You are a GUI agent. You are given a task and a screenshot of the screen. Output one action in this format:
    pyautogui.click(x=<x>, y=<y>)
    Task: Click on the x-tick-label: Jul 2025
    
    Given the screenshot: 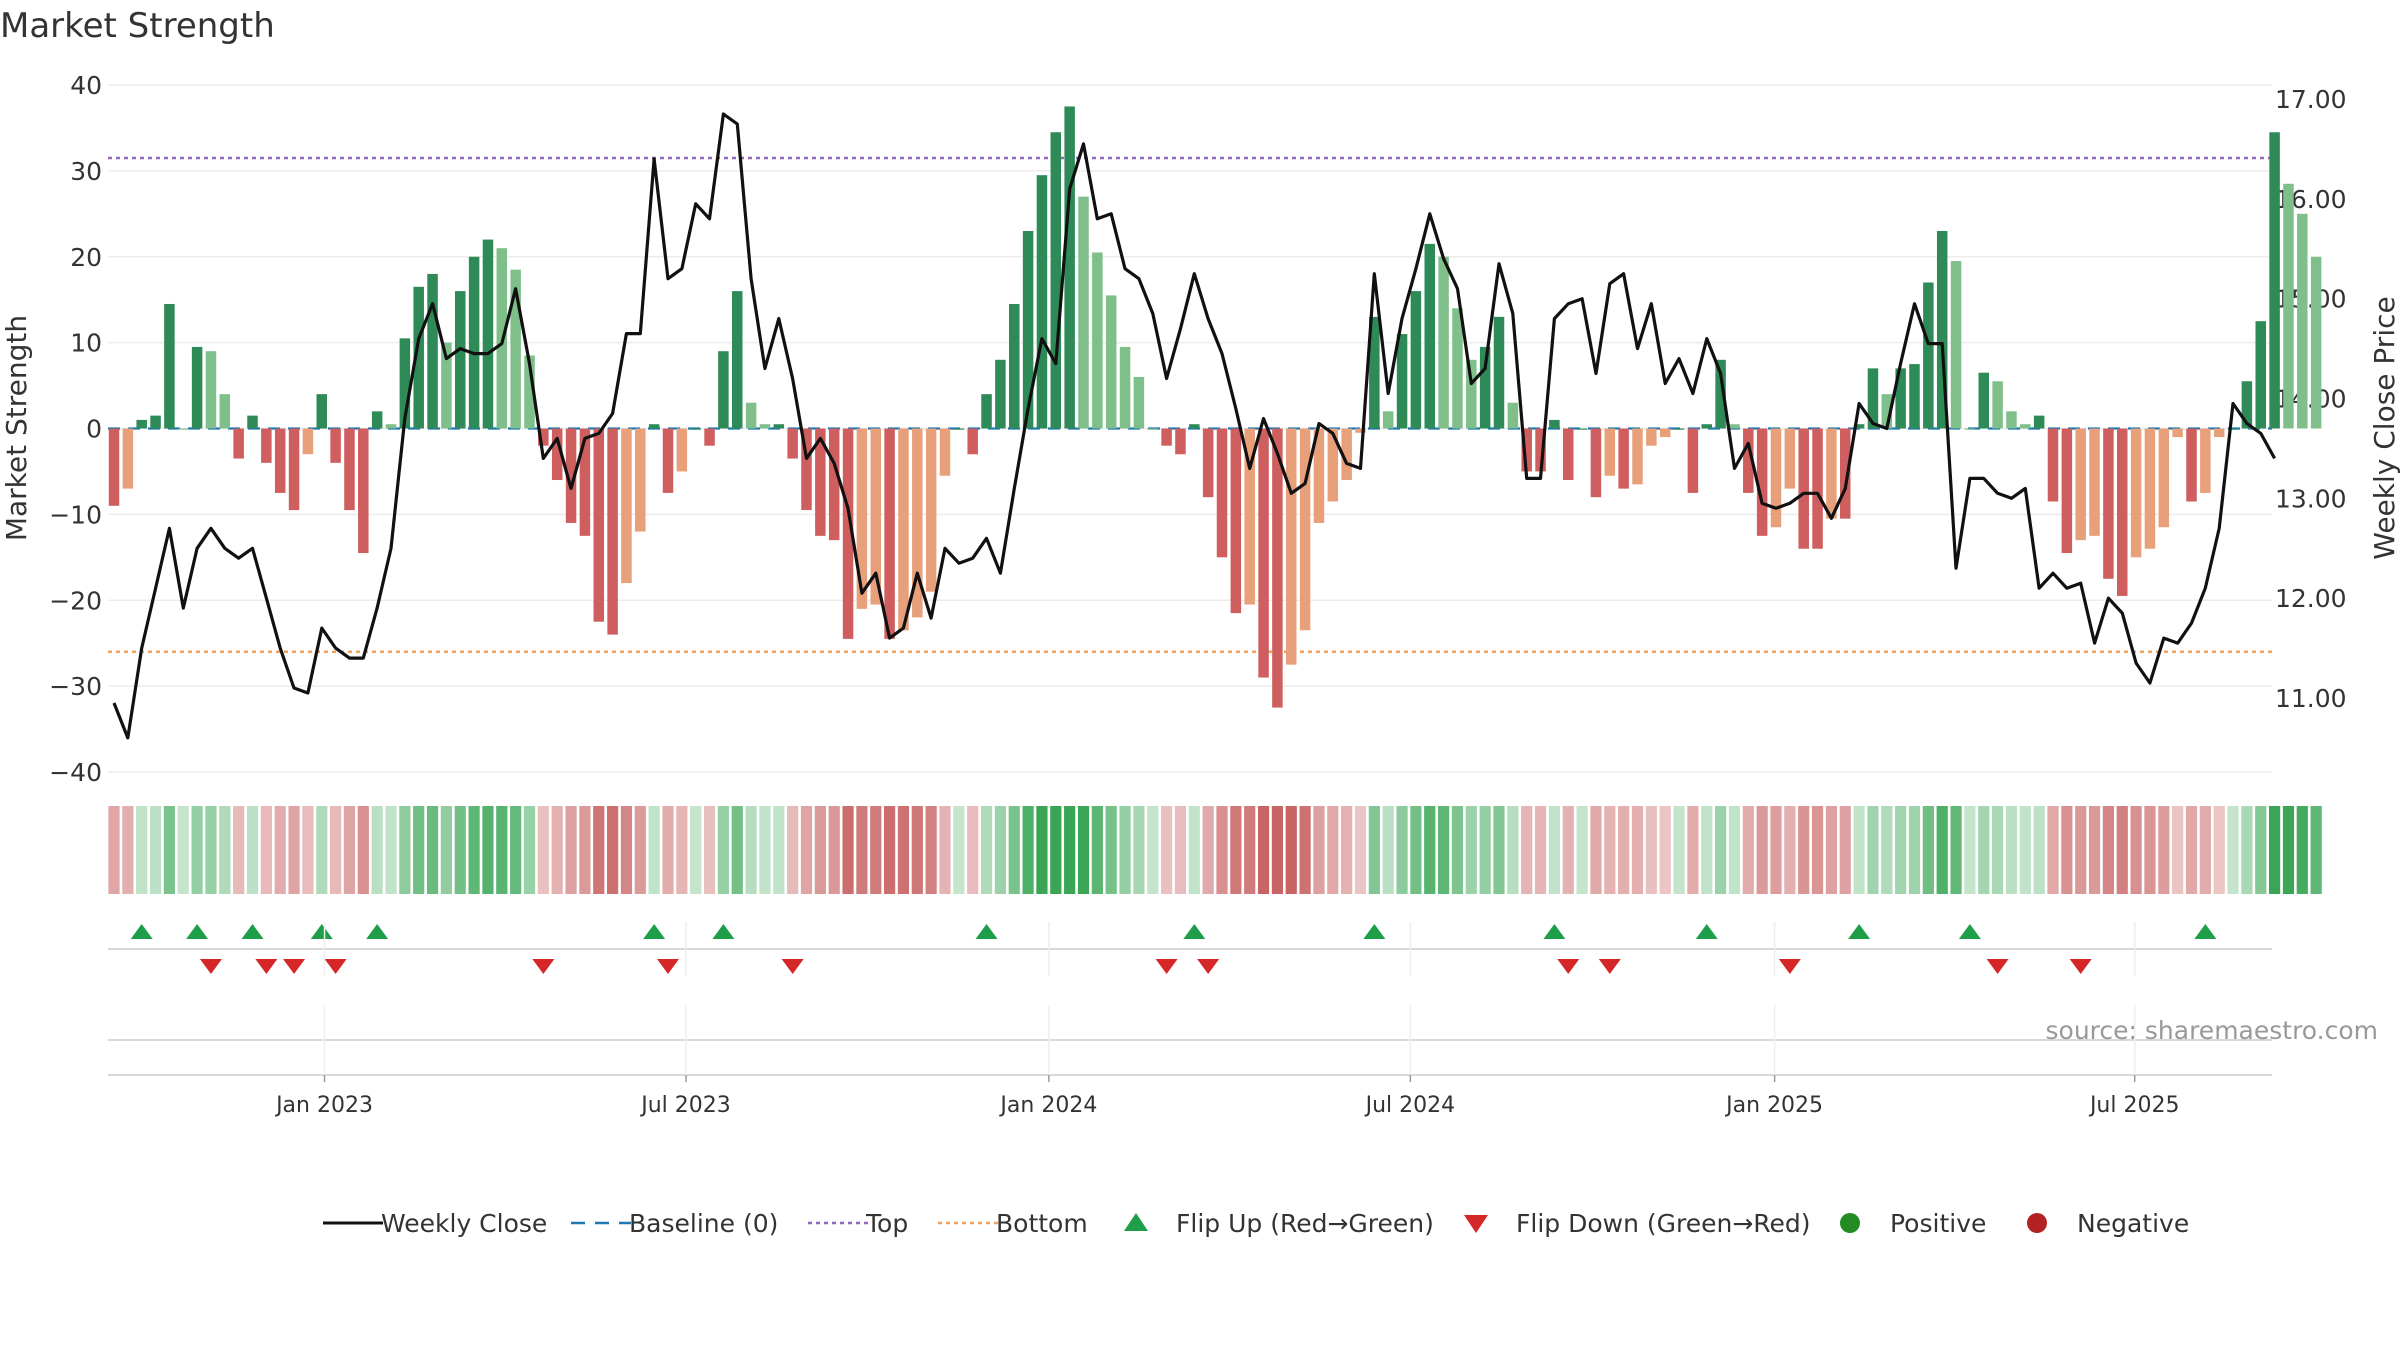 What is the action you would take?
    pyautogui.click(x=2134, y=1105)
    